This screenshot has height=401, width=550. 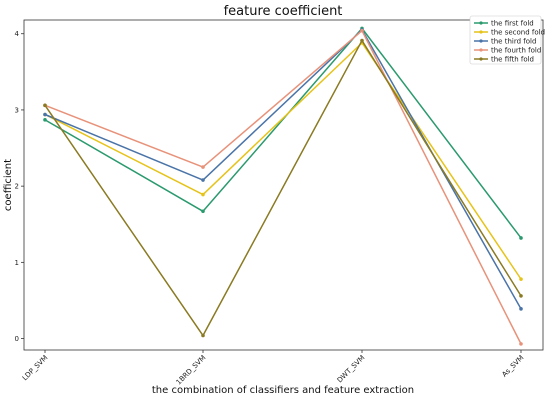 I want to click on y-tick-label: 1, so click(x=17, y=263).